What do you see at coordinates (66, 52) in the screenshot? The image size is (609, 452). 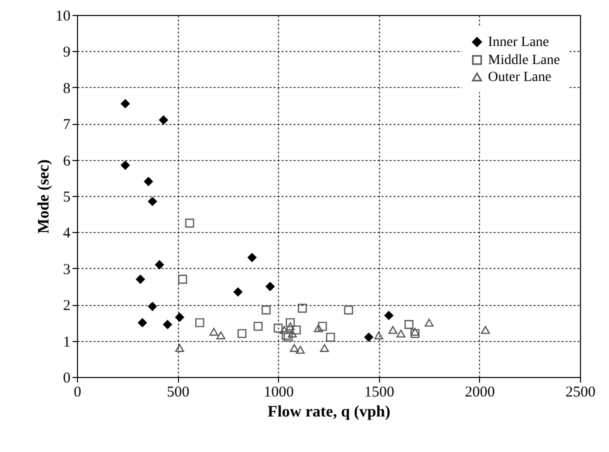 I see `y-tick-label: 9` at bounding box center [66, 52].